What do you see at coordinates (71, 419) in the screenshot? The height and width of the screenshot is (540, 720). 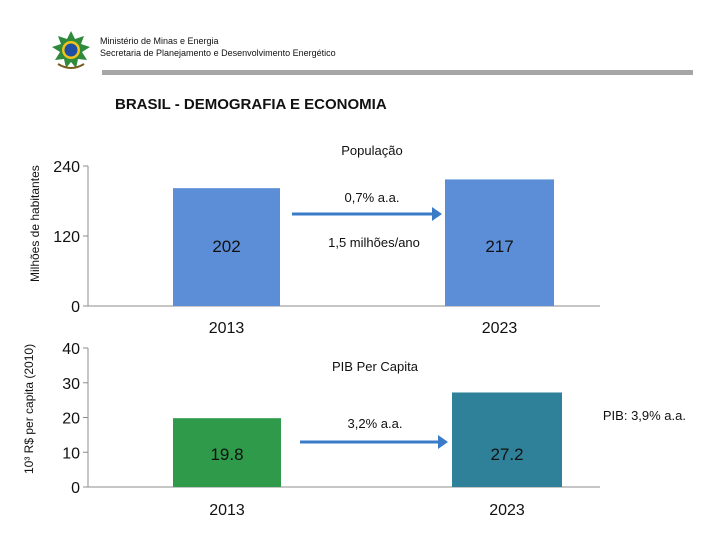 I see `pib-y-tick-label: 20` at bounding box center [71, 419].